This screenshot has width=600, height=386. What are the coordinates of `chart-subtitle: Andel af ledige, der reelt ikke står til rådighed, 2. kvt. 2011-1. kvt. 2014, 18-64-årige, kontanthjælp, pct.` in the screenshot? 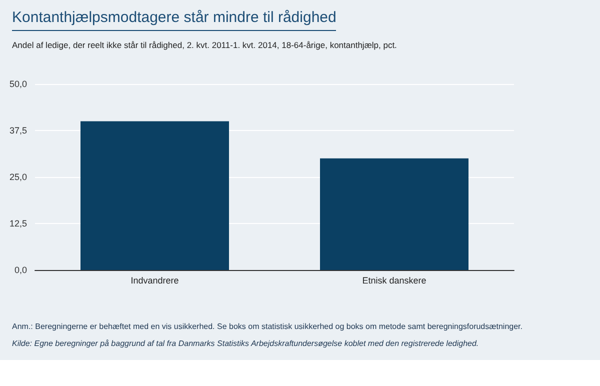 It's located at (204, 45).